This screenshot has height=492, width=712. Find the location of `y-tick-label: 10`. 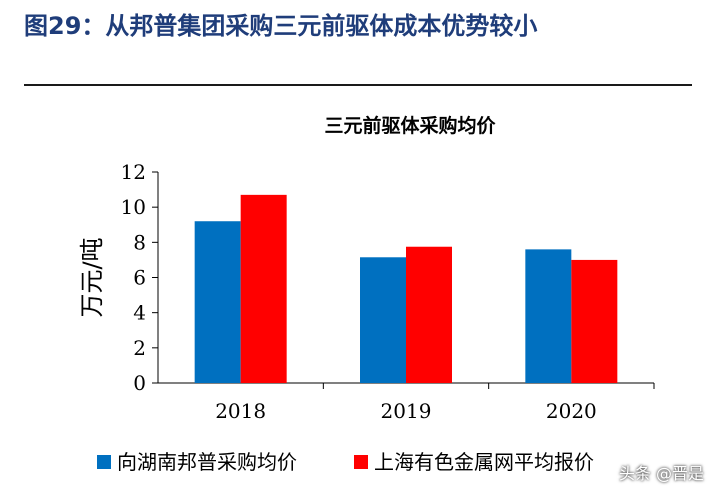

y-tick-label: 10 is located at coordinates (133, 207).